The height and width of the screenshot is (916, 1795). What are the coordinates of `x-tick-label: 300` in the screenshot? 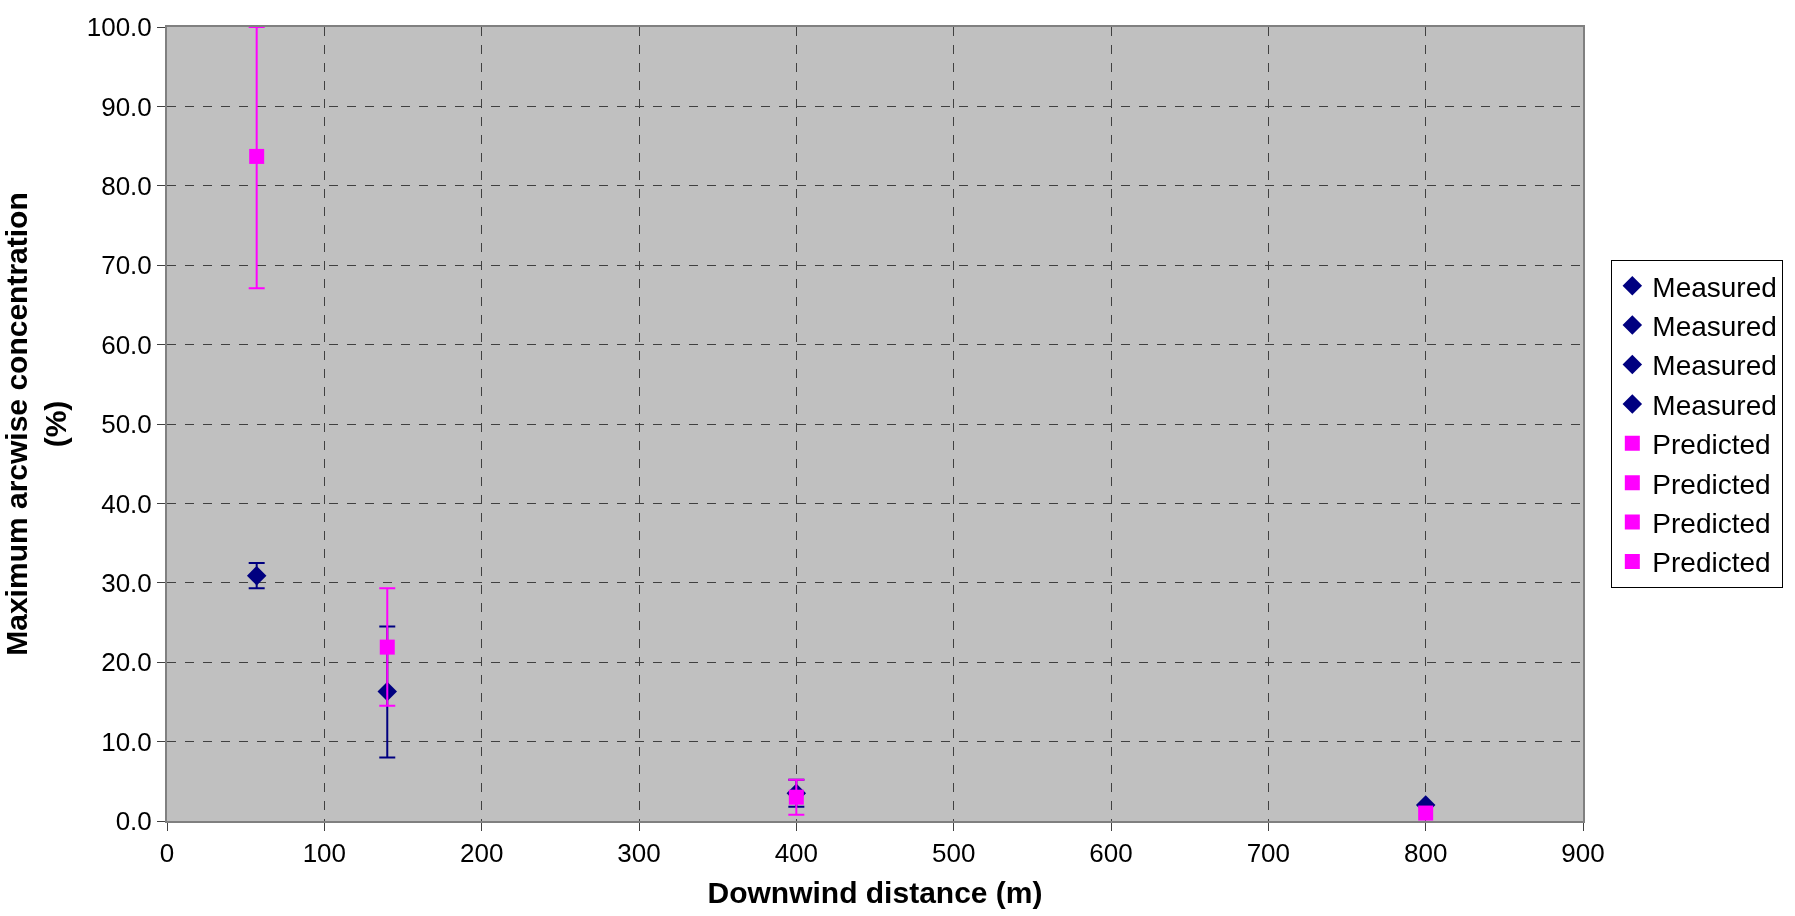 It's located at (639, 853).